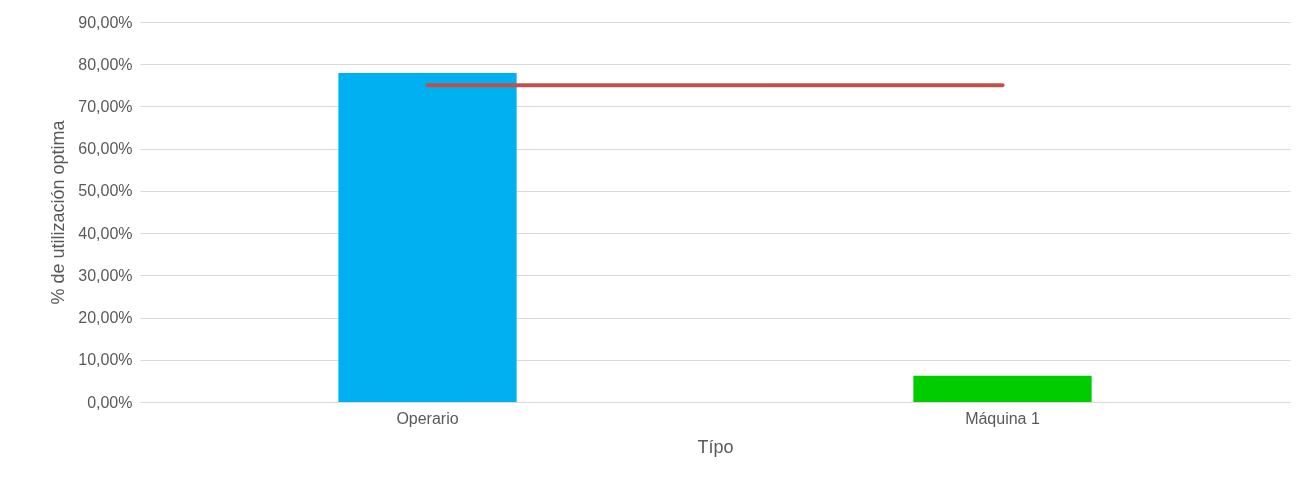 This screenshot has width=1307, height=490. I want to click on y-tick-label: 50,00%, so click(105, 191).